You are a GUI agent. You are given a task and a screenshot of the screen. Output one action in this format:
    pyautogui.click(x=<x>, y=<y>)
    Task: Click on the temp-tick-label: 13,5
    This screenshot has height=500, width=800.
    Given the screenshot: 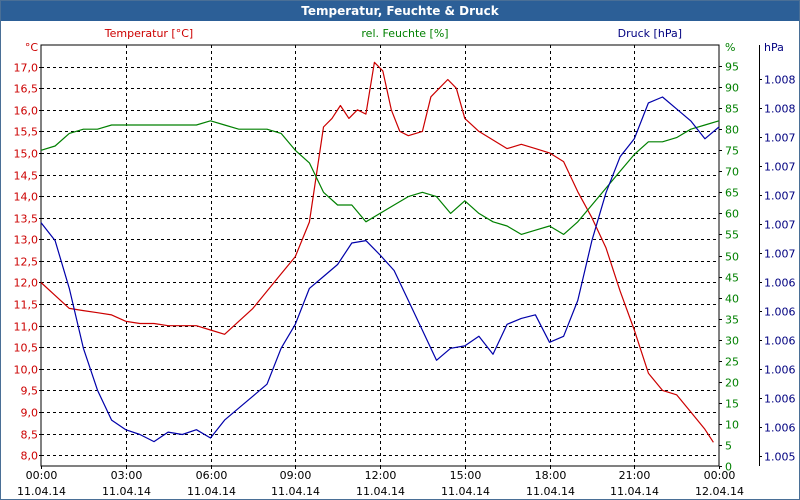 What is the action you would take?
    pyautogui.click(x=26, y=219)
    